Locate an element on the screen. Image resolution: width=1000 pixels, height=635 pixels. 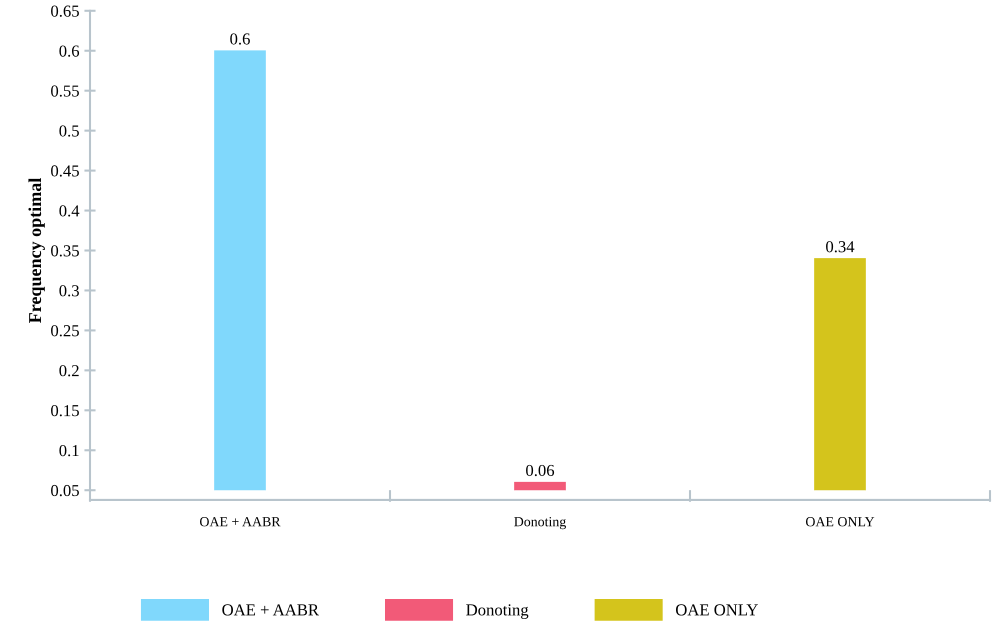
y-tick-label: 0.25 is located at coordinates (65, 330).